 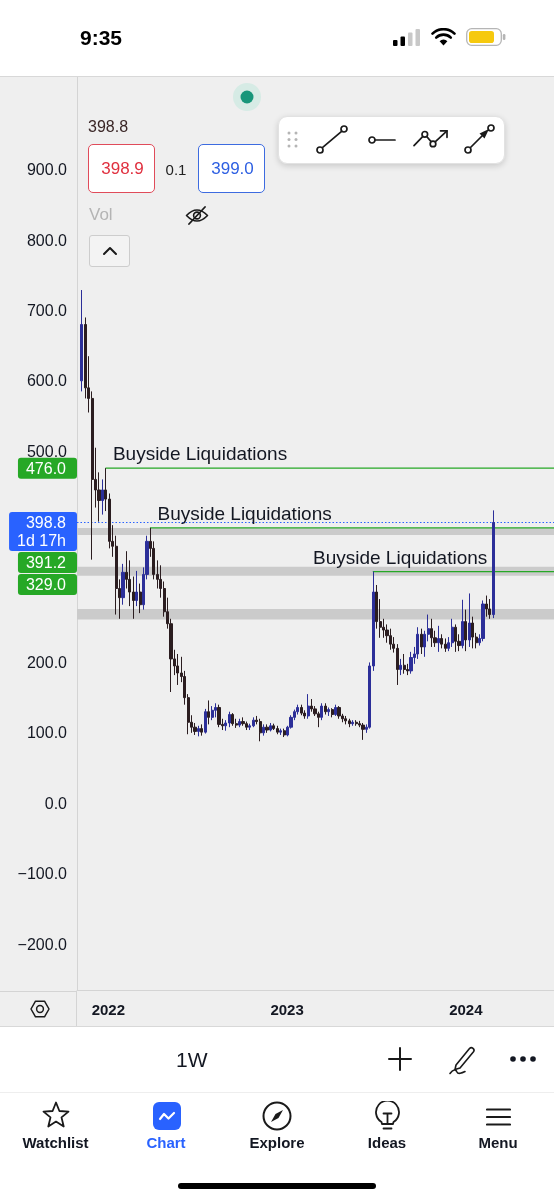 I want to click on price-box: 399.0, so click(x=231, y=168).